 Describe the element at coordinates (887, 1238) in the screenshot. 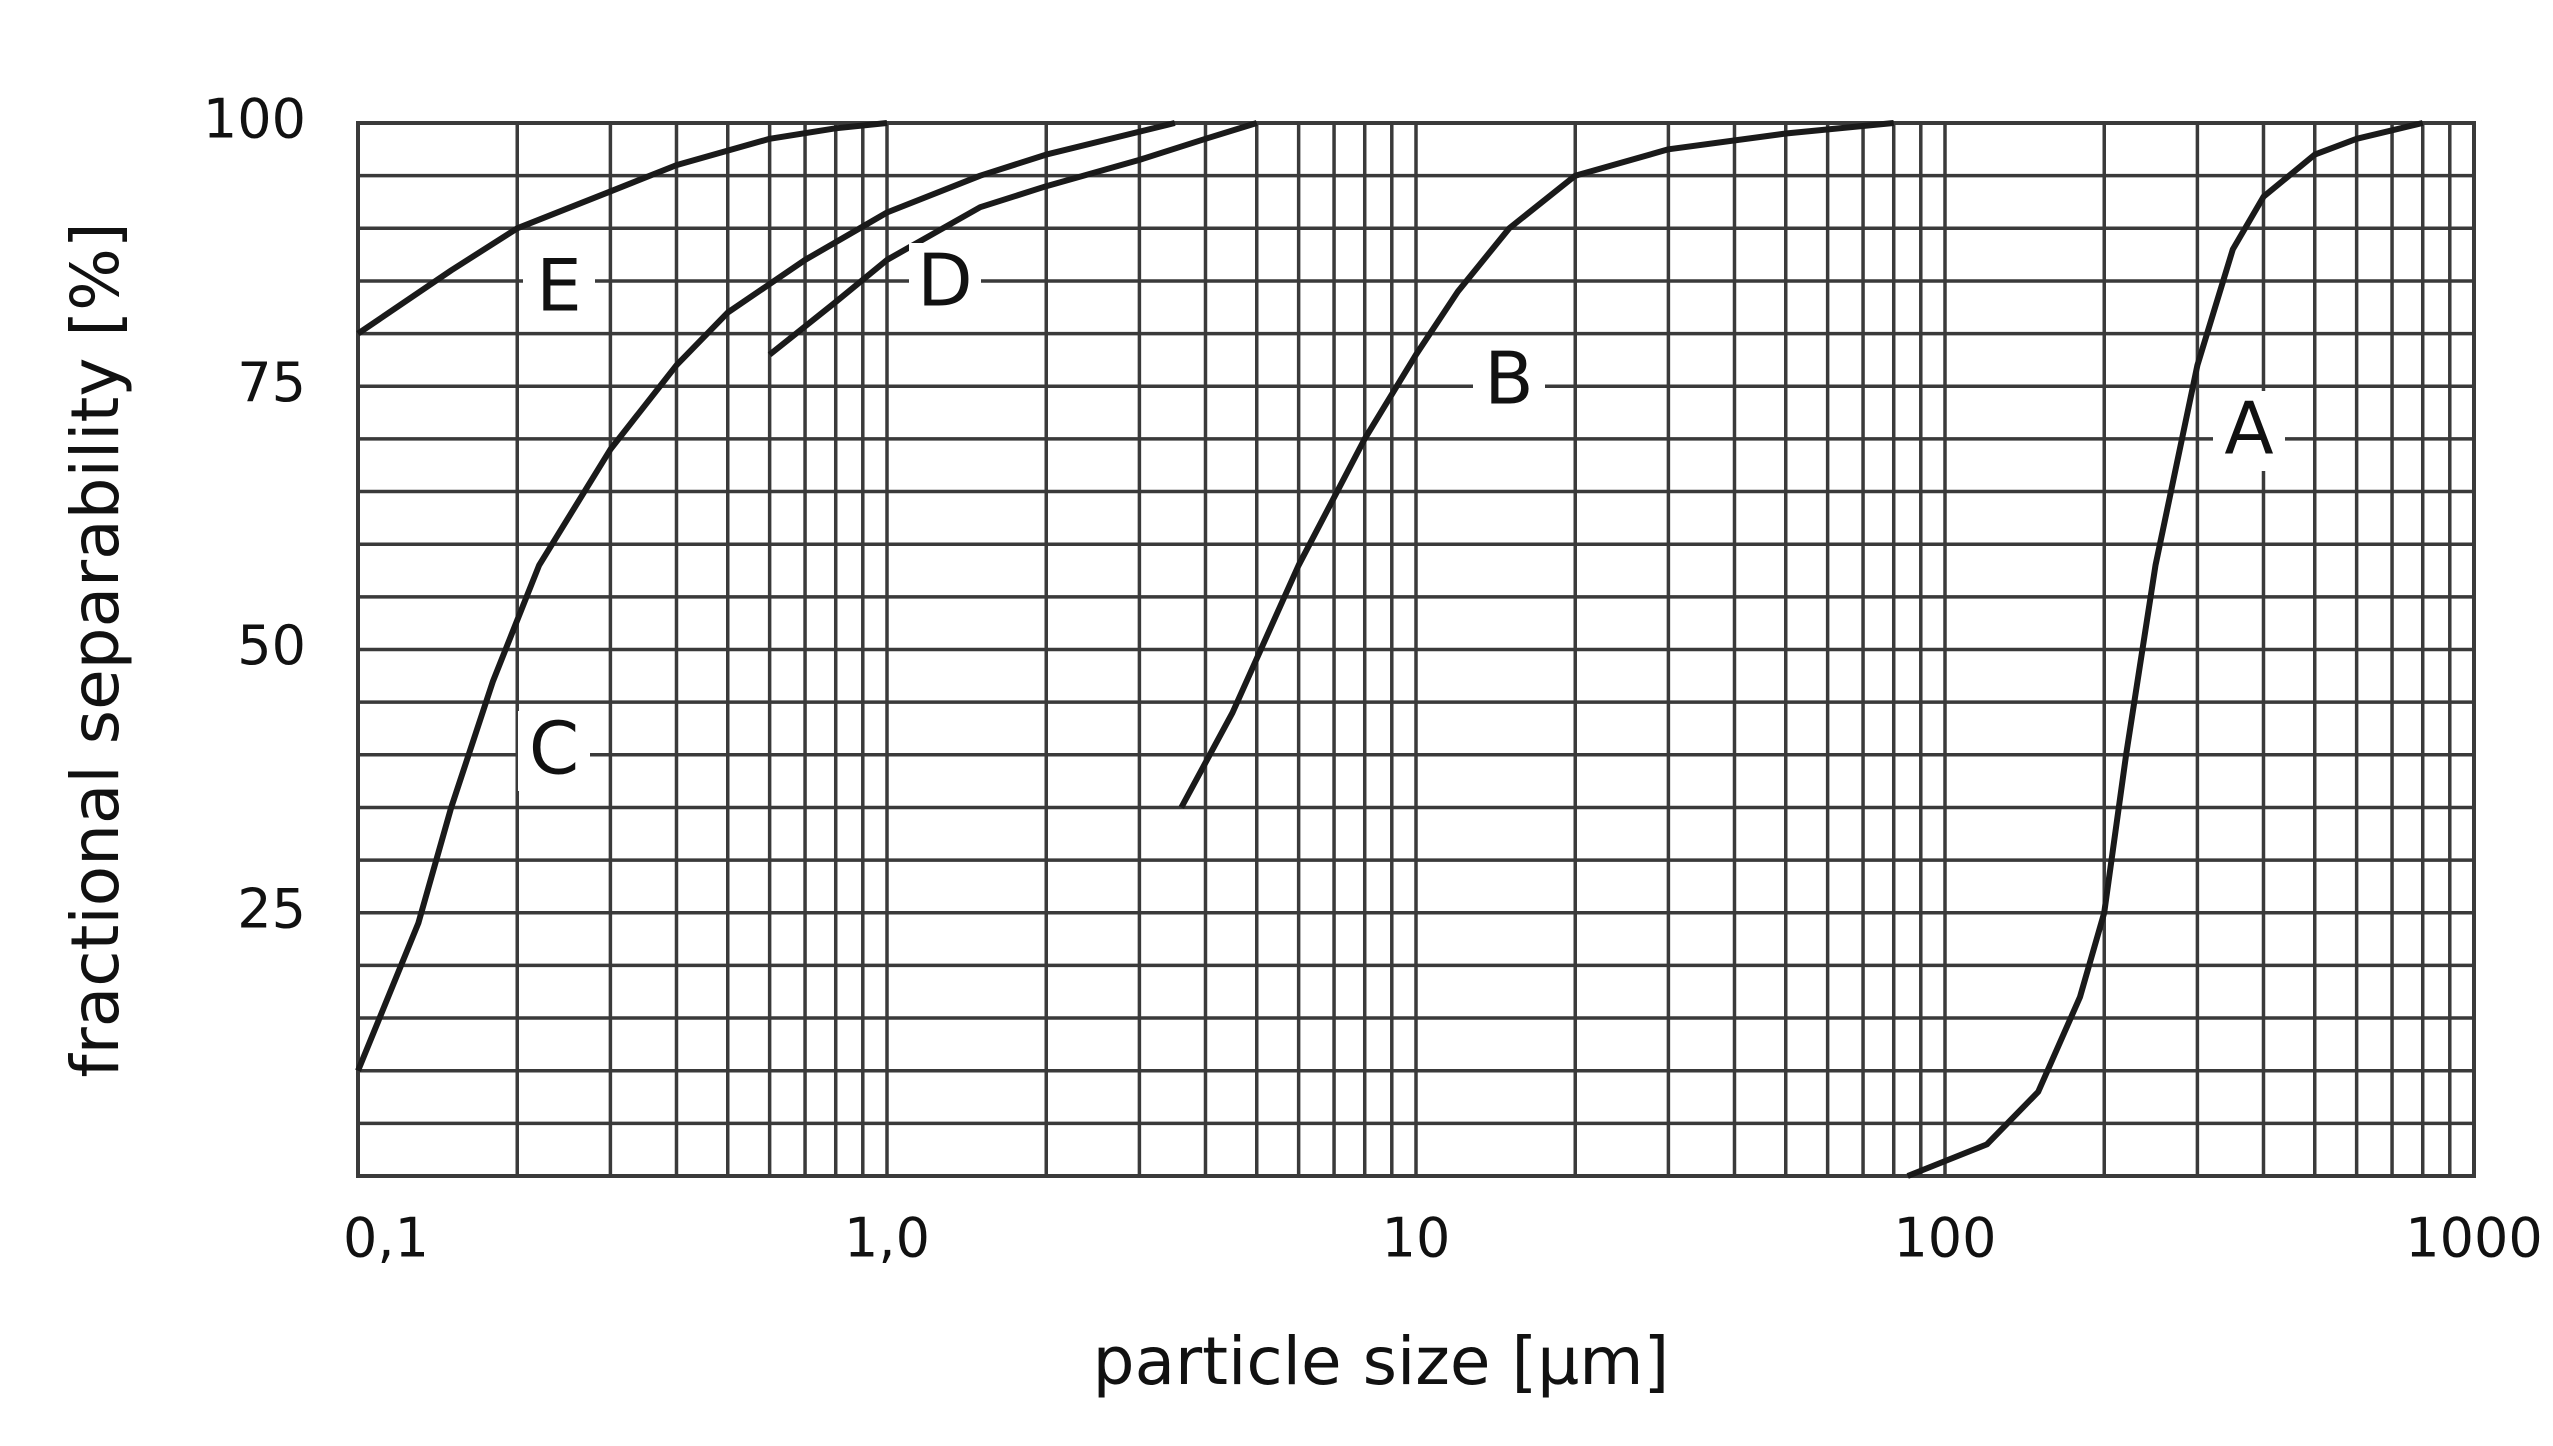

I see `x-tick-label: 1,0` at that location.